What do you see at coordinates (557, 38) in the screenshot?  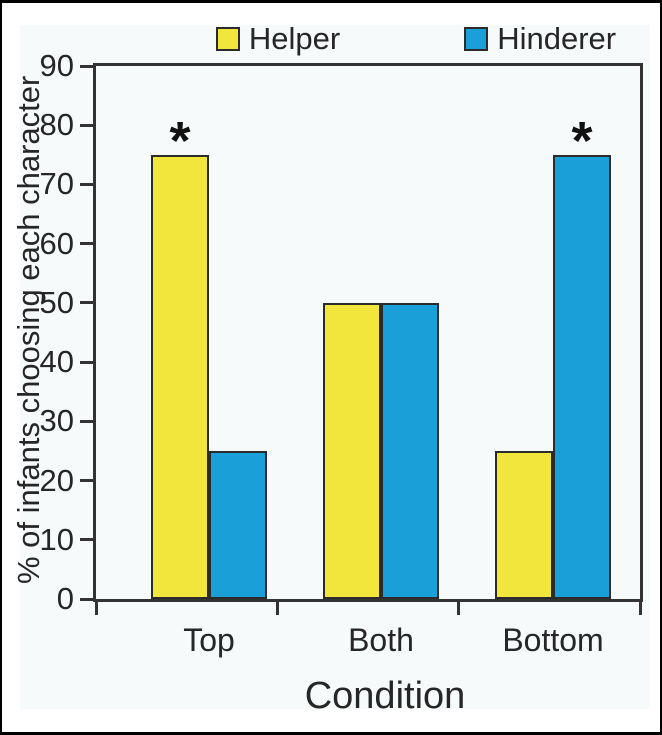 I see `legend-label-hinderer: Hinderer` at bounding box center [557, 38].